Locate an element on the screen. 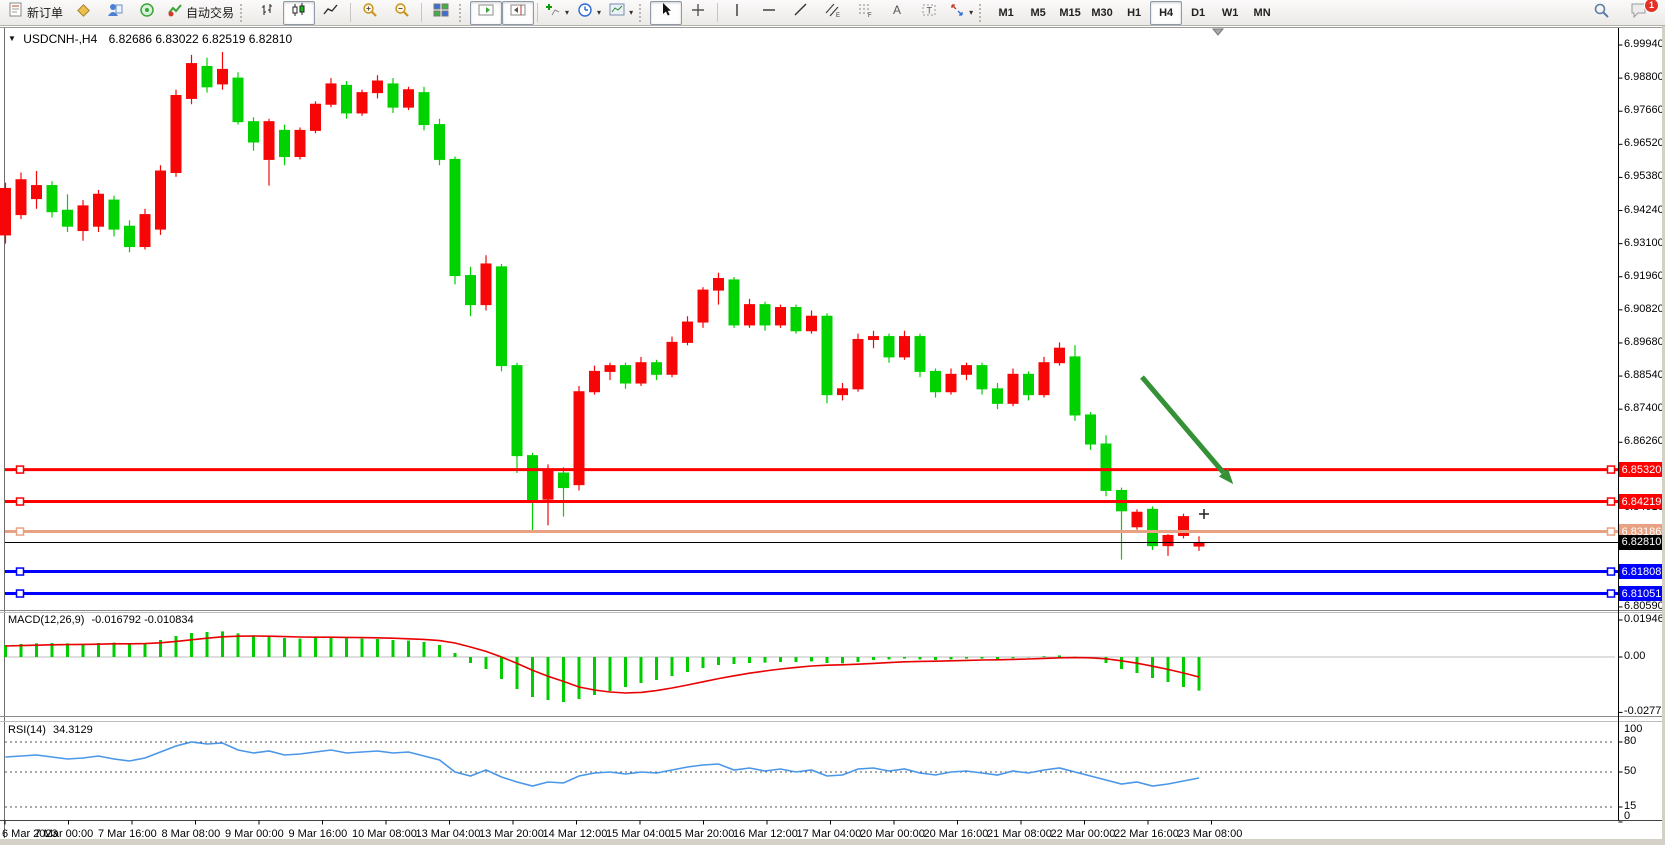 This screenshot has height=845, width=1665. window-frame-right is located at coordinates (1663, 422).